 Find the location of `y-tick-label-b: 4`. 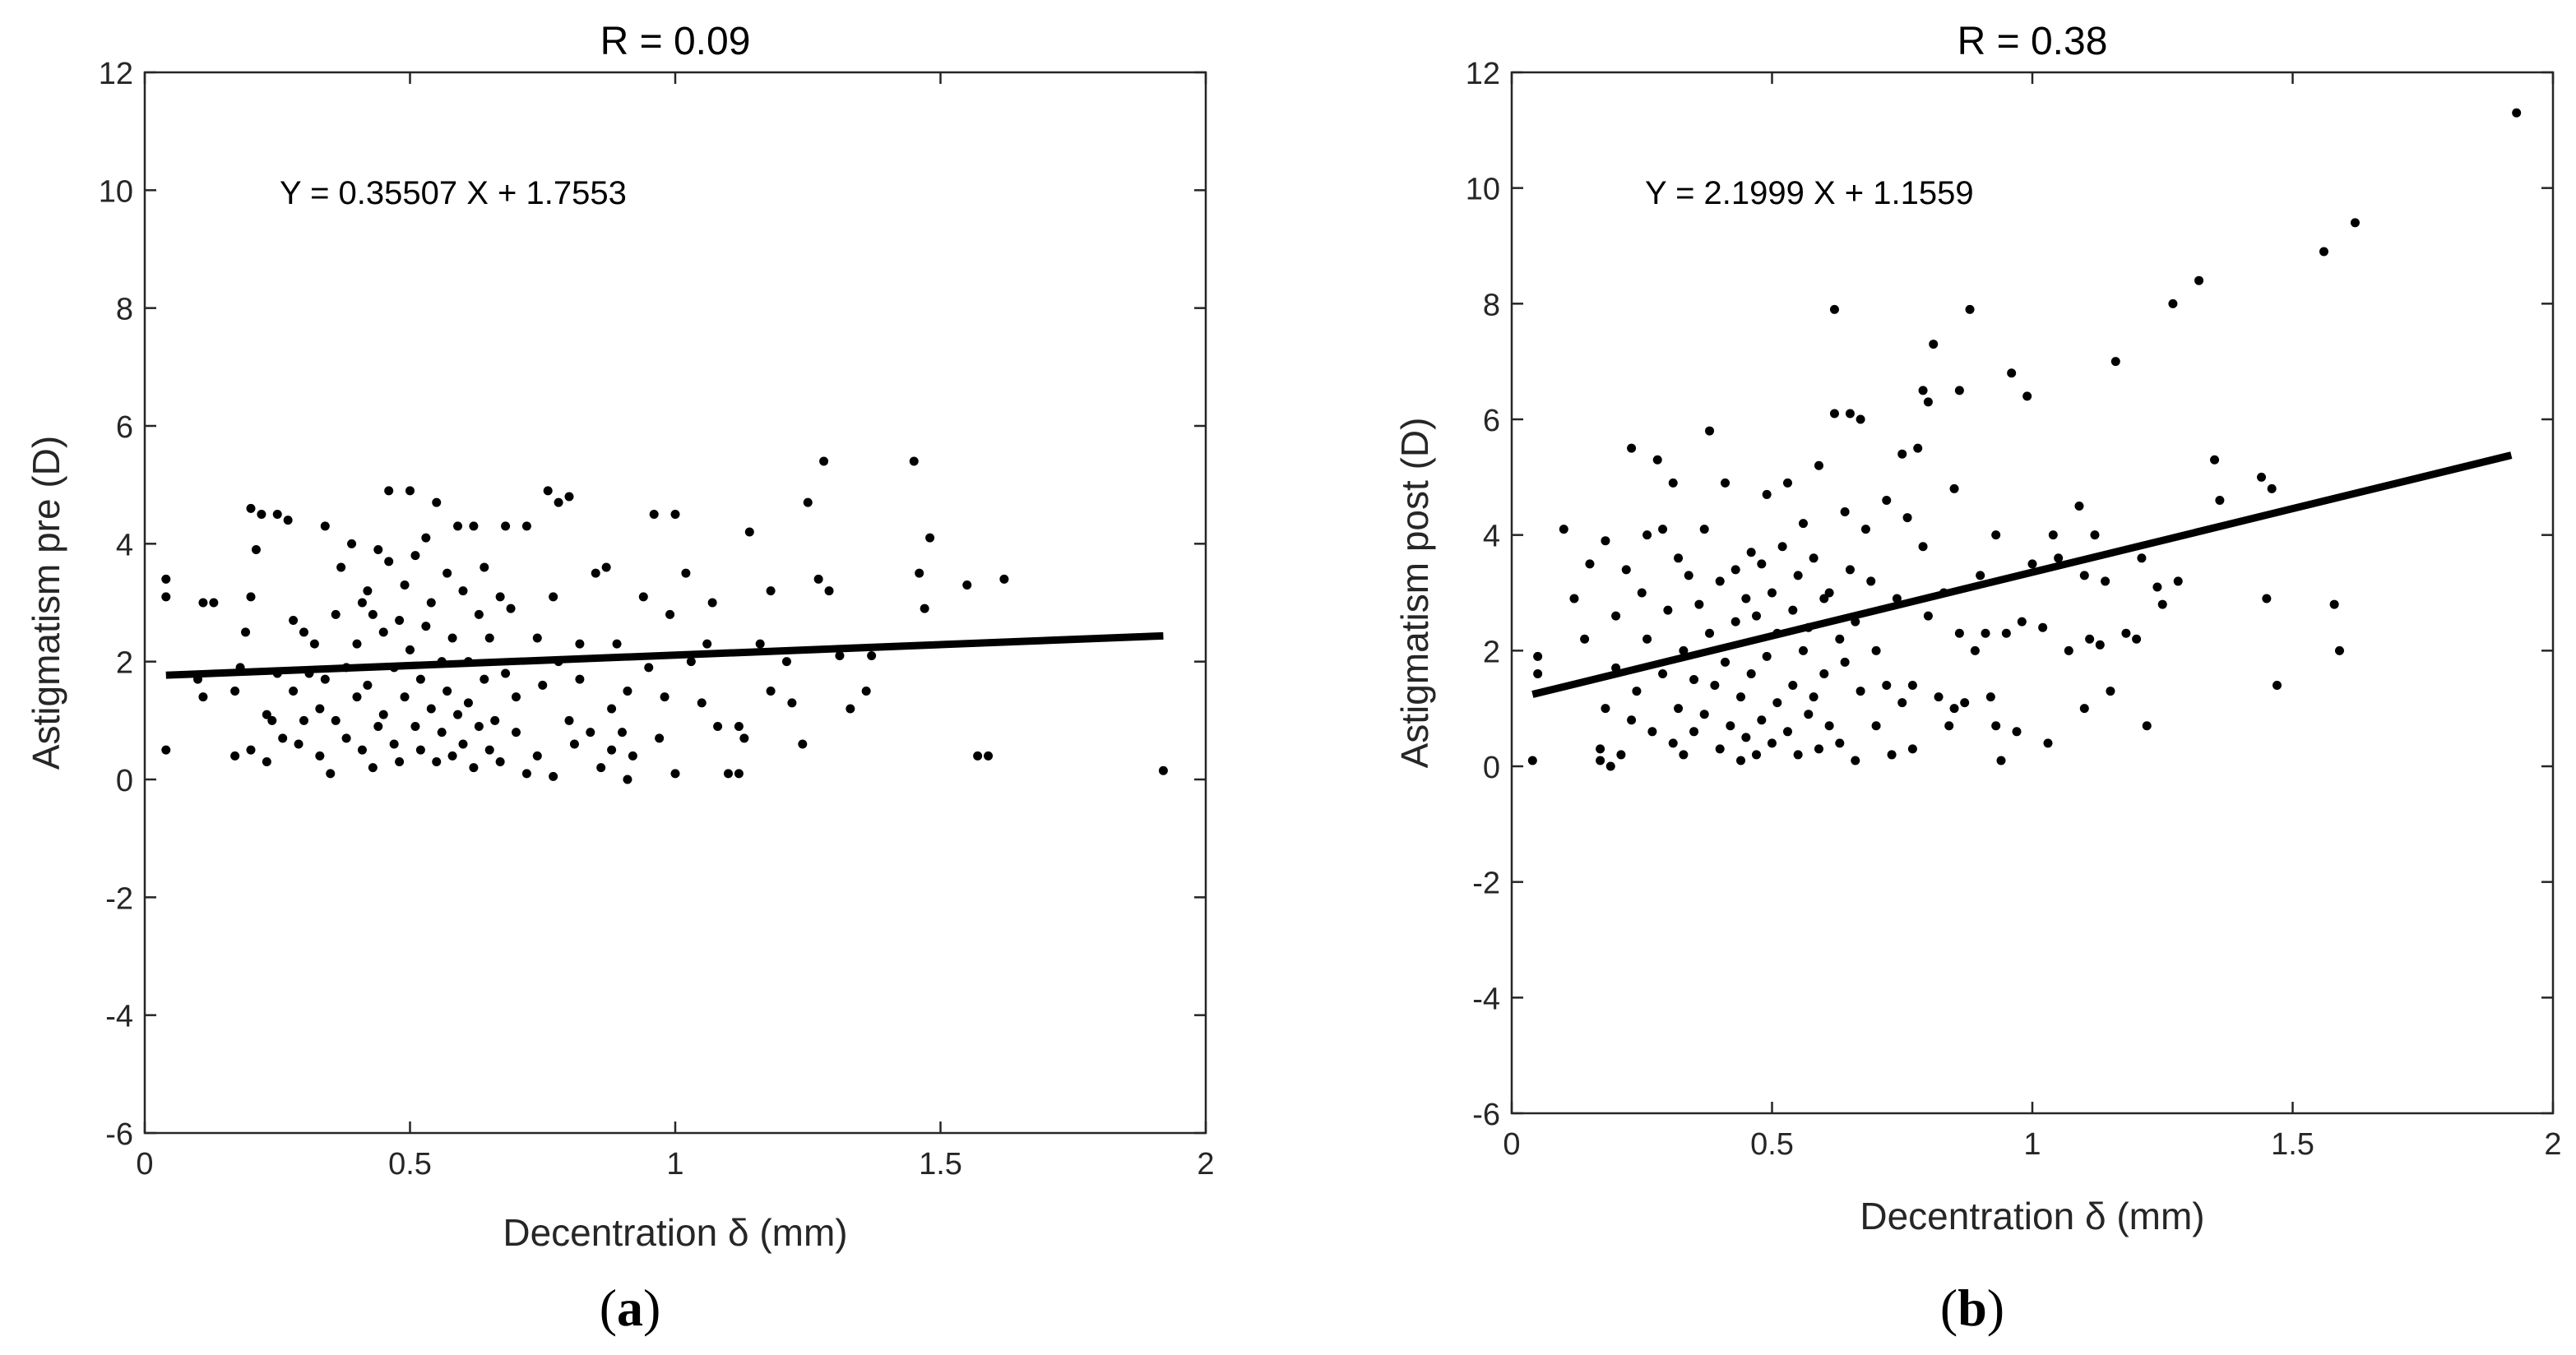

y-tick-label-b: 4 is located at coordinates (1491, 537).